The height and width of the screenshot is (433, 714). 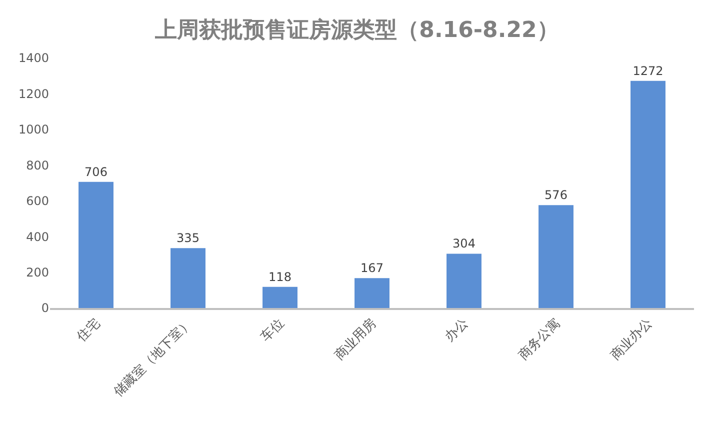 What do you see at coordinates (464, 243) in the screenshot?
I see `data-label: 304` at bounding box center [464, 243].